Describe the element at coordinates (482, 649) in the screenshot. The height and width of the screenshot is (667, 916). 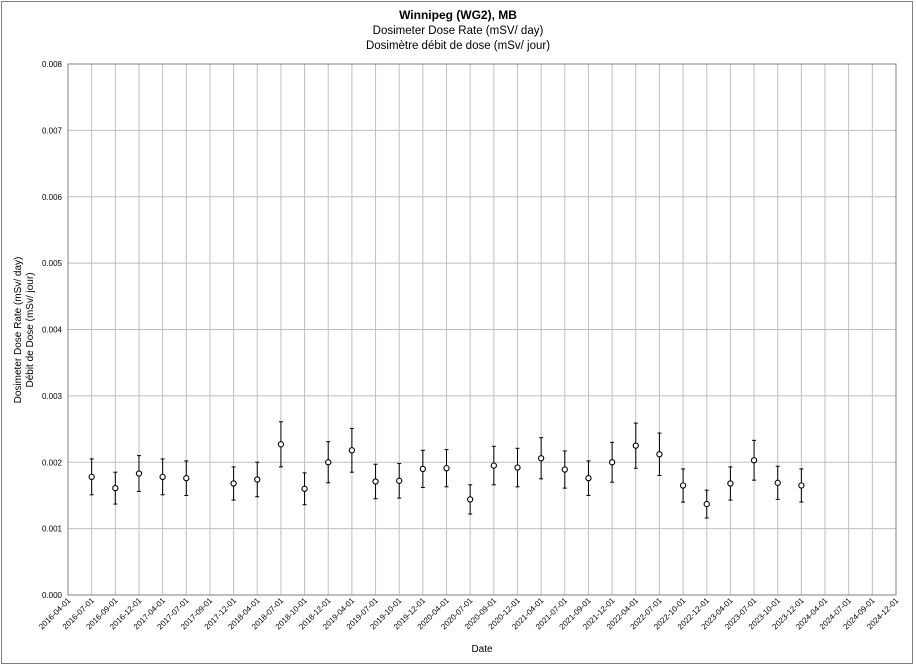
I see `x-axis-label: Date` at that location.